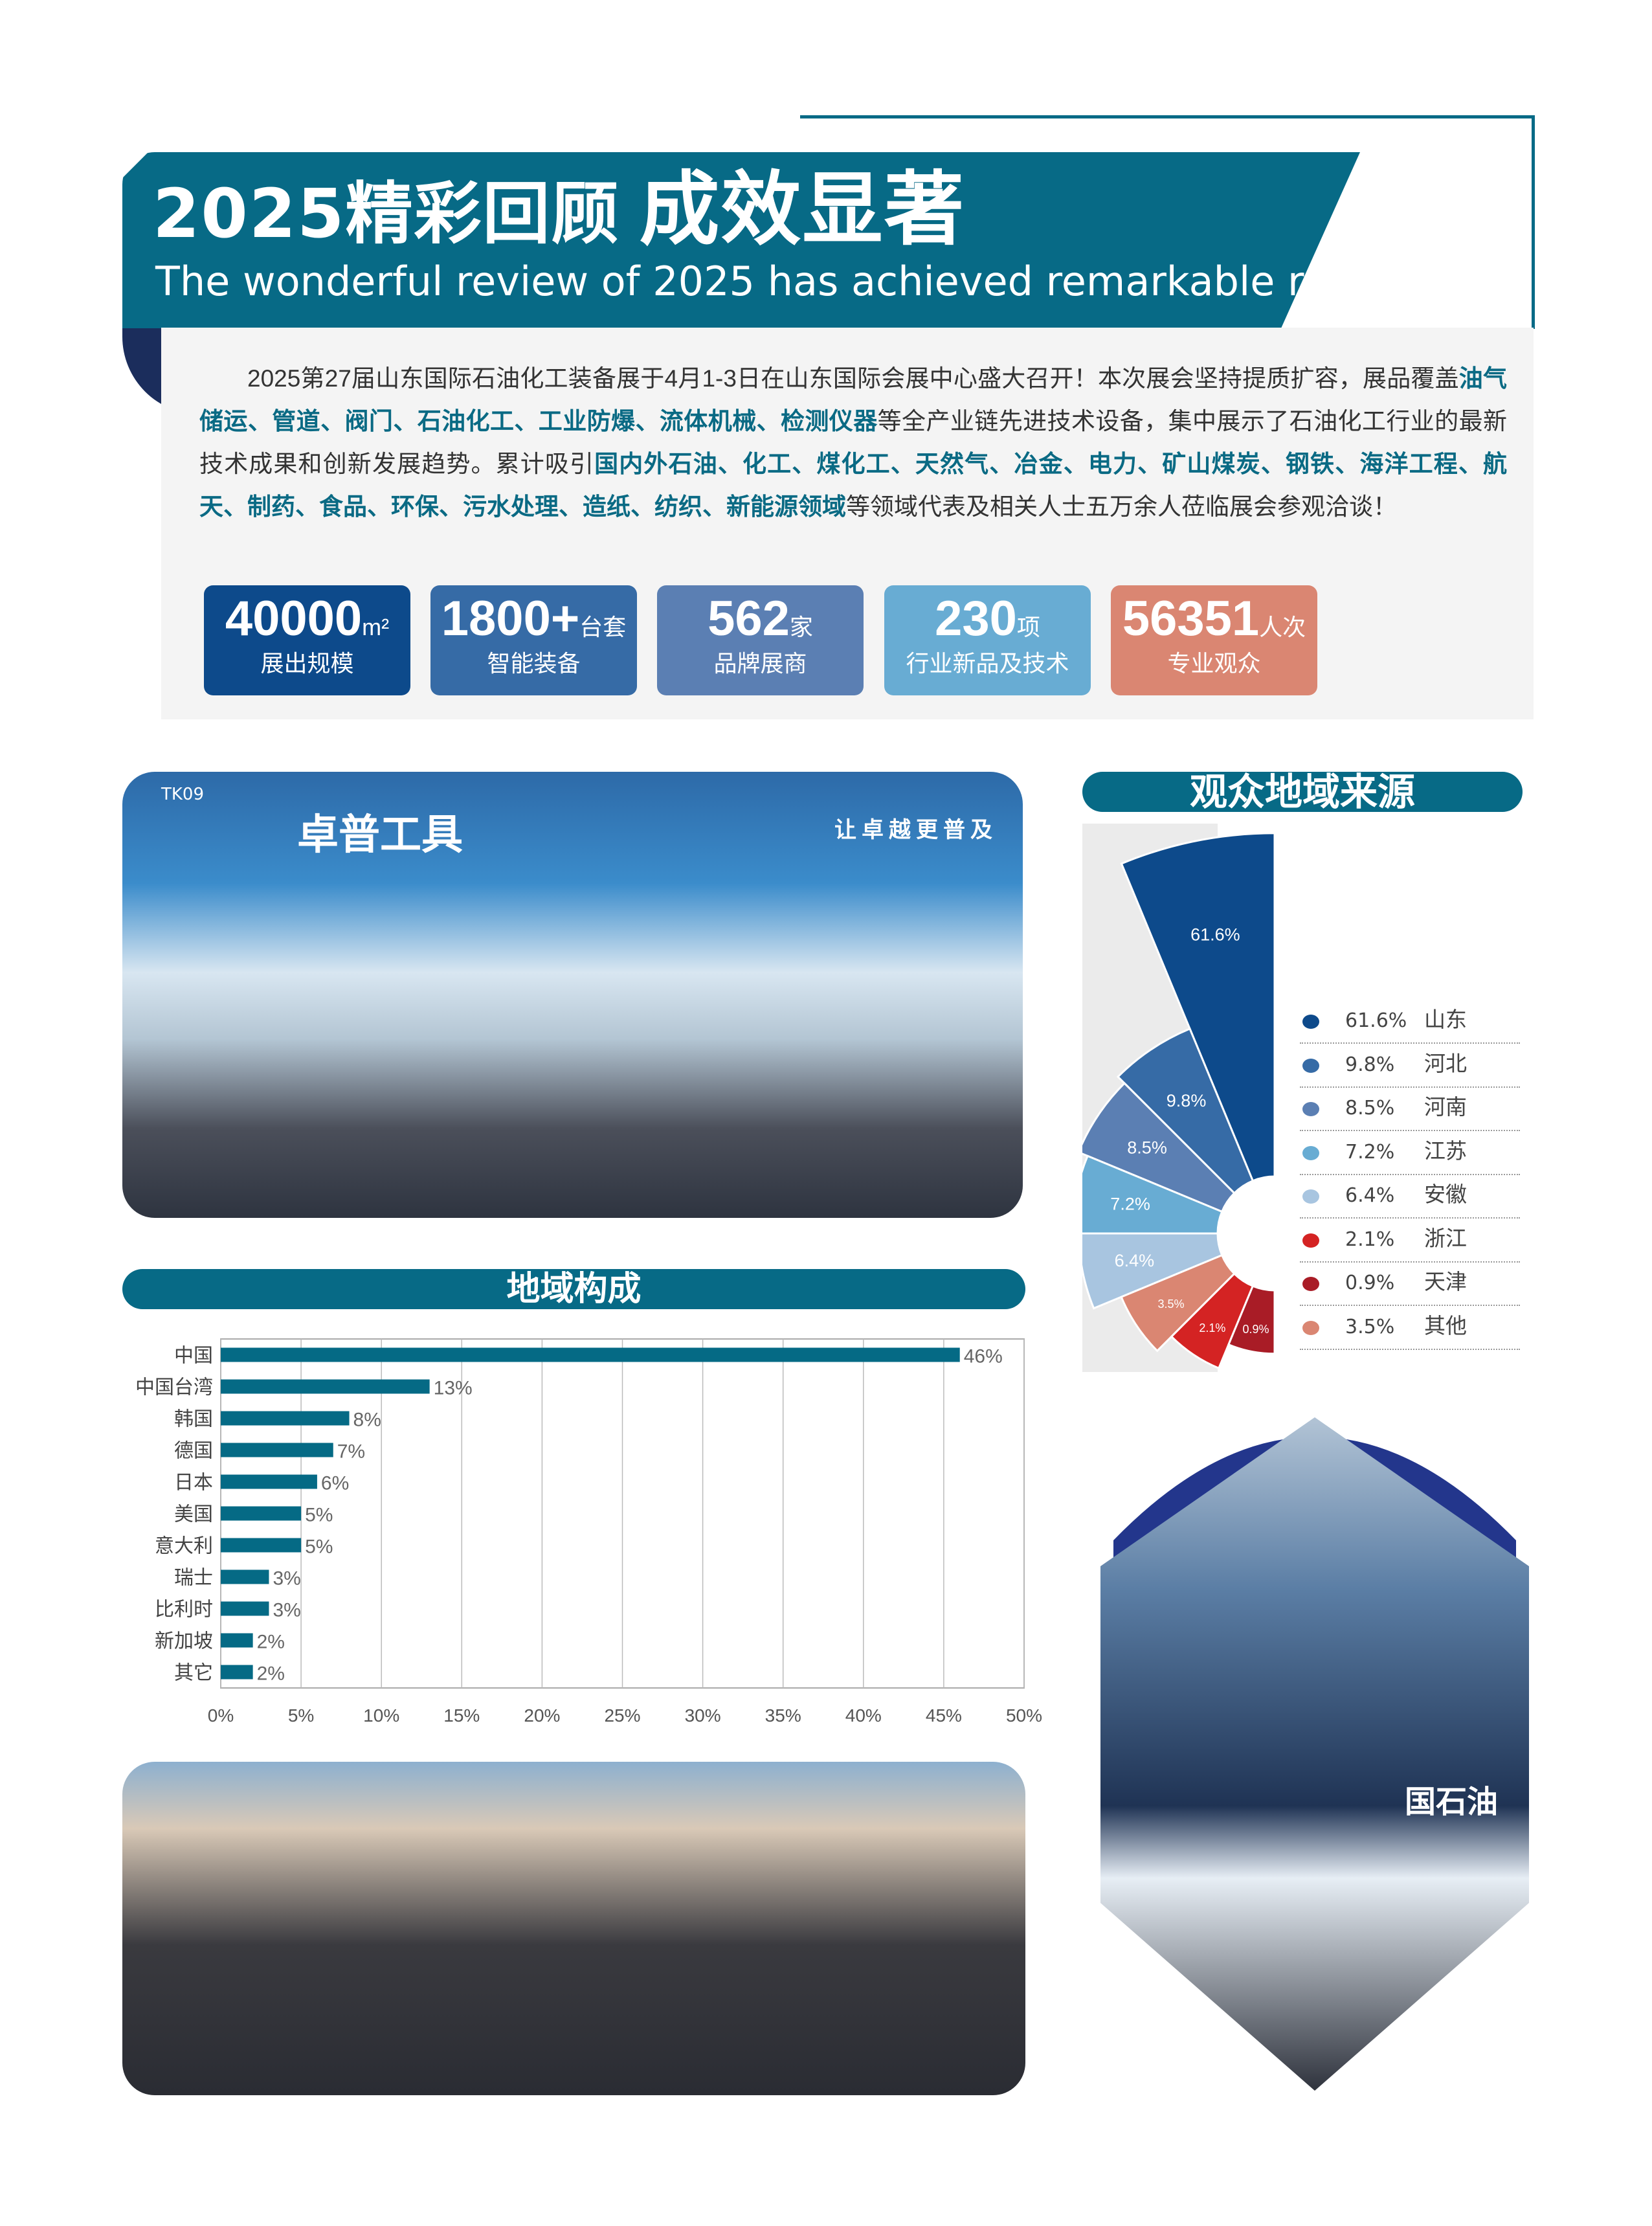  Describe the element at coordinates (1370, 1283) in the screenshot. I see `legend-value: 0.9%` at that location.